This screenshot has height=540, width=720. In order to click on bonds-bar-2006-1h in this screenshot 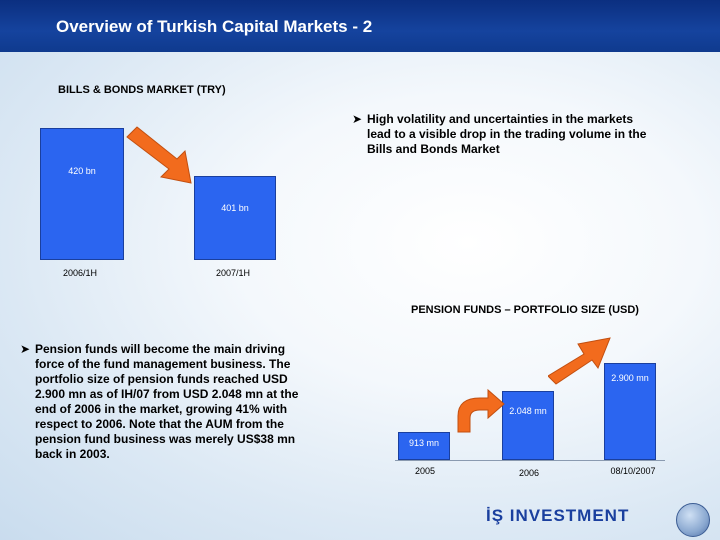, I will do `click(82, 194)`.